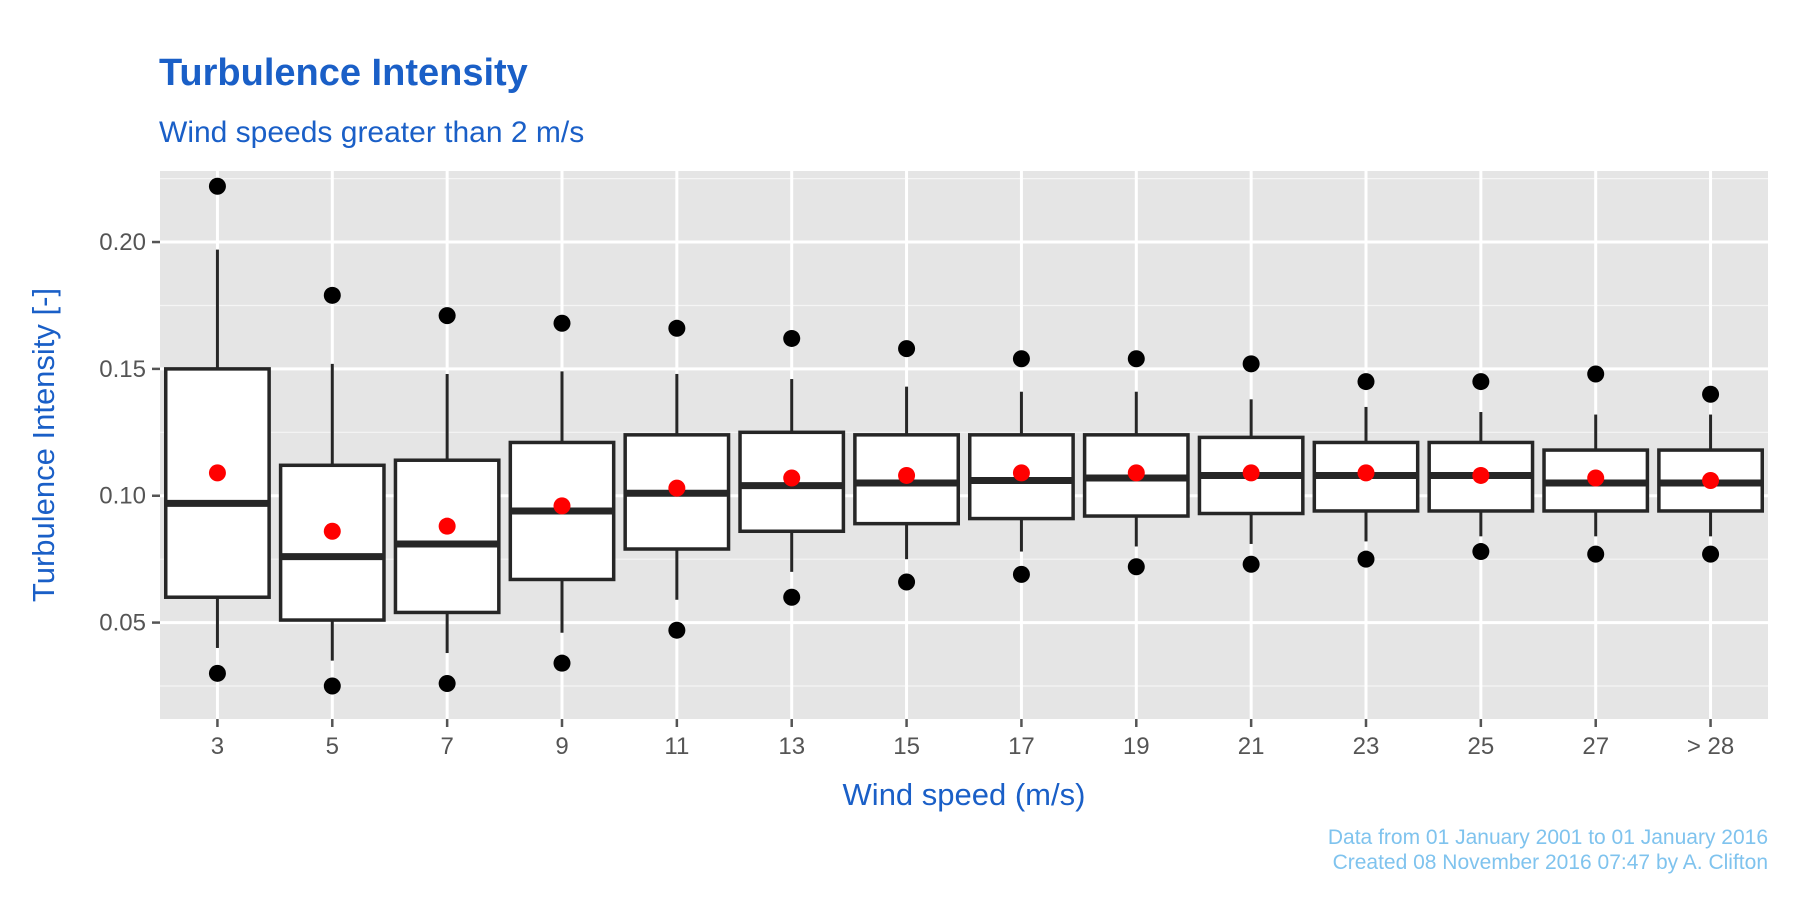 This screenshot has width=1800, height=900. Describe the element at coordinates (217, 746) in the screenshot. I see `x-tick-label: 3` at that location.